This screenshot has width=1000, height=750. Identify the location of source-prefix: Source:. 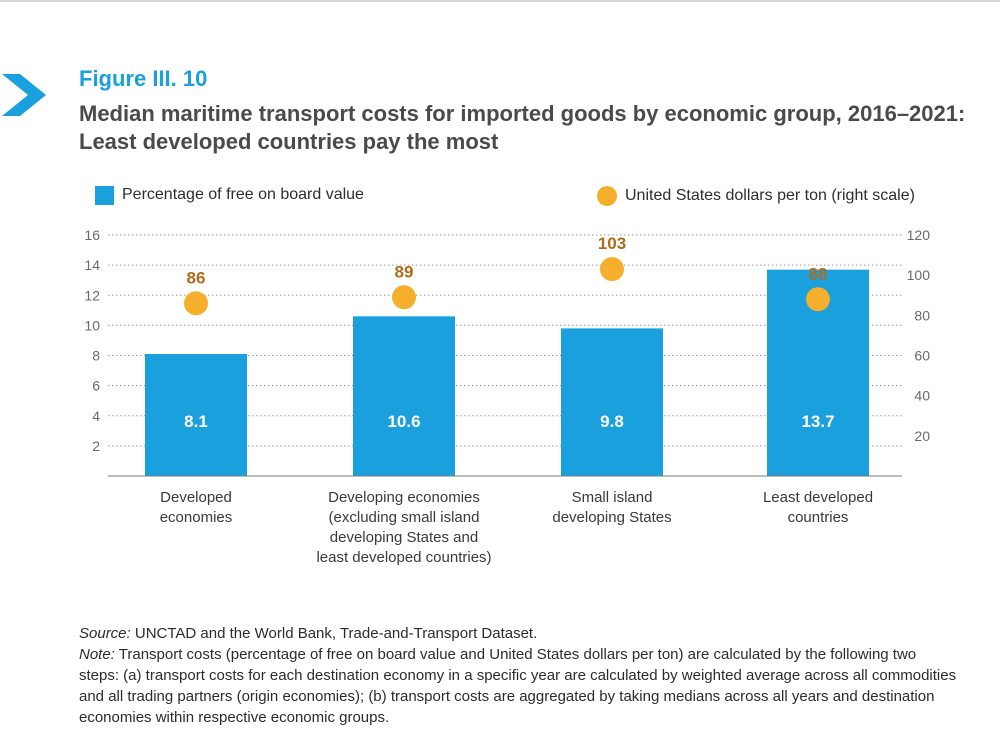
(105, 633).